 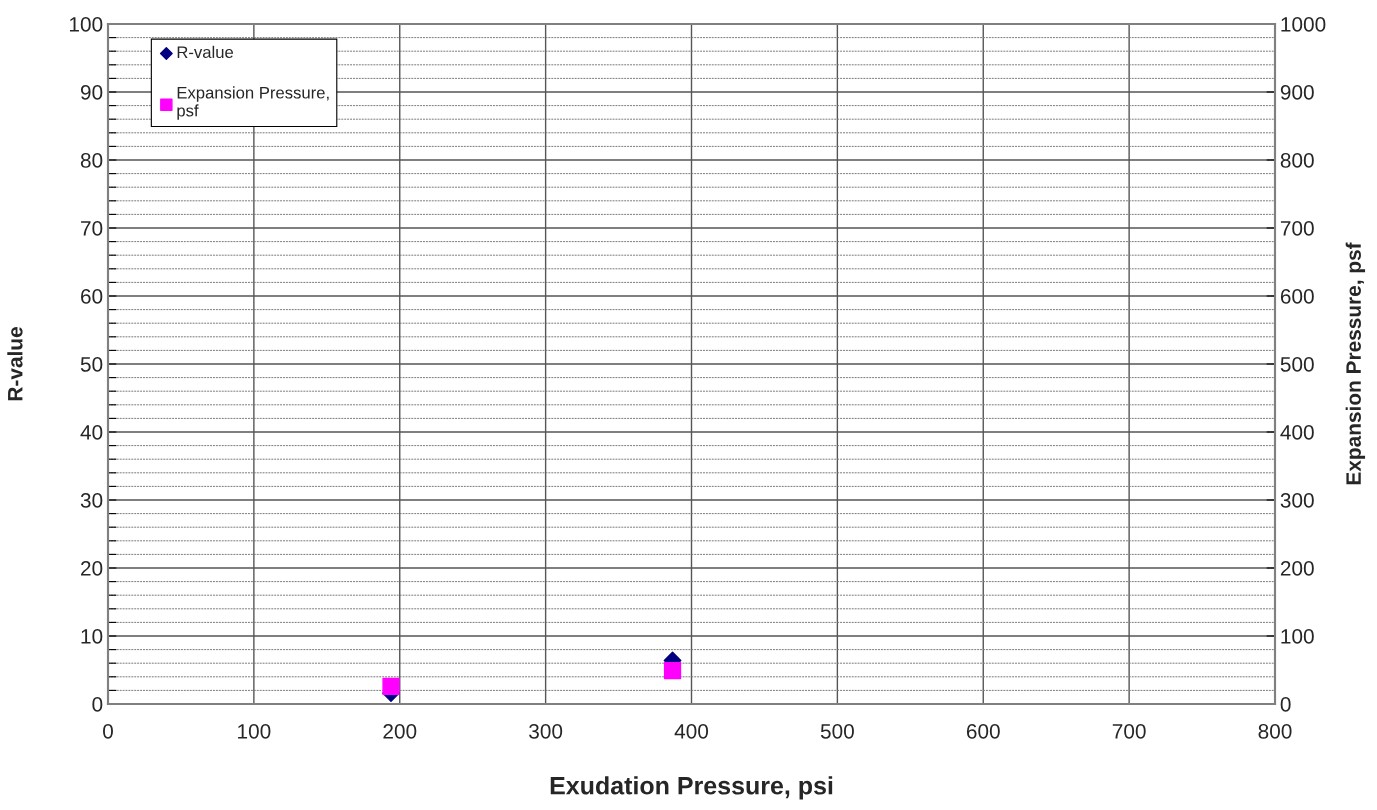 I want to click on y2-tick-label: 100, so click(x=1297, y=636).